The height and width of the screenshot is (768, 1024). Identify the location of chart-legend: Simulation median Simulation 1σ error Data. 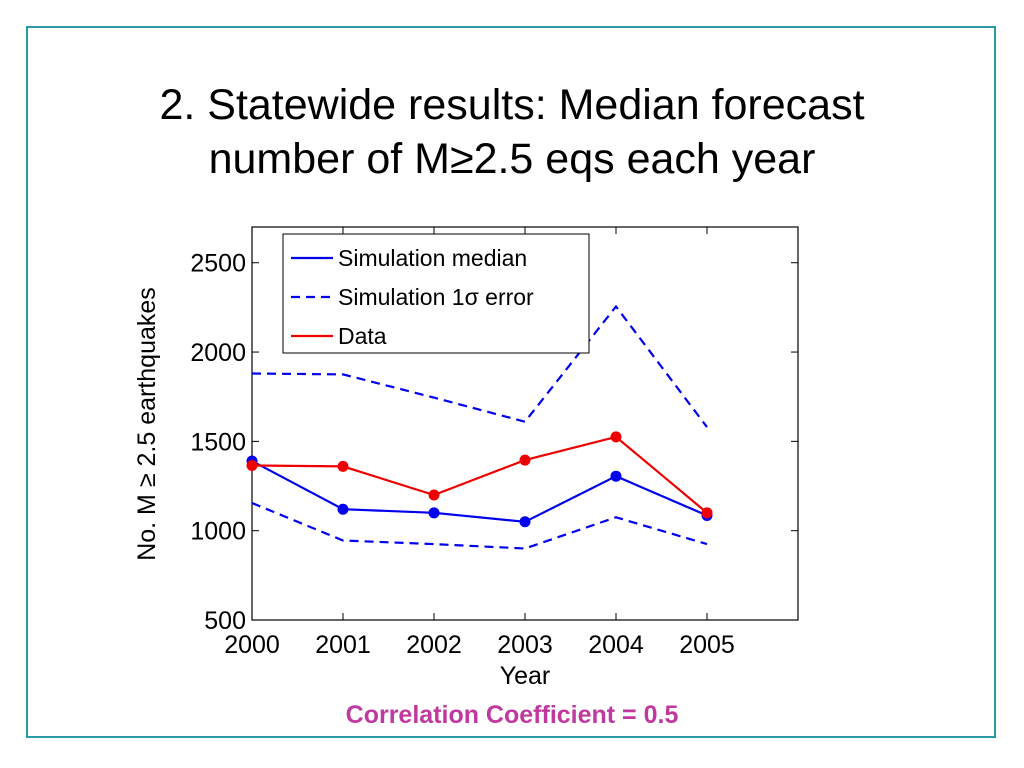
(436, 293).